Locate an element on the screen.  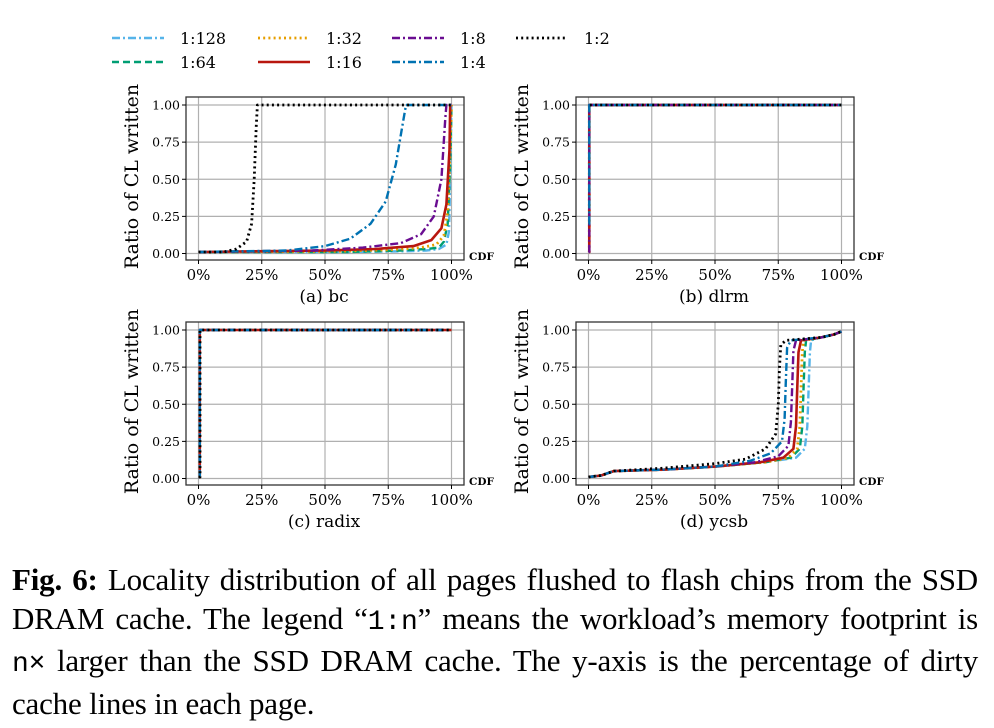
legend-label: 1:8 is located at coordinates (473, 38).